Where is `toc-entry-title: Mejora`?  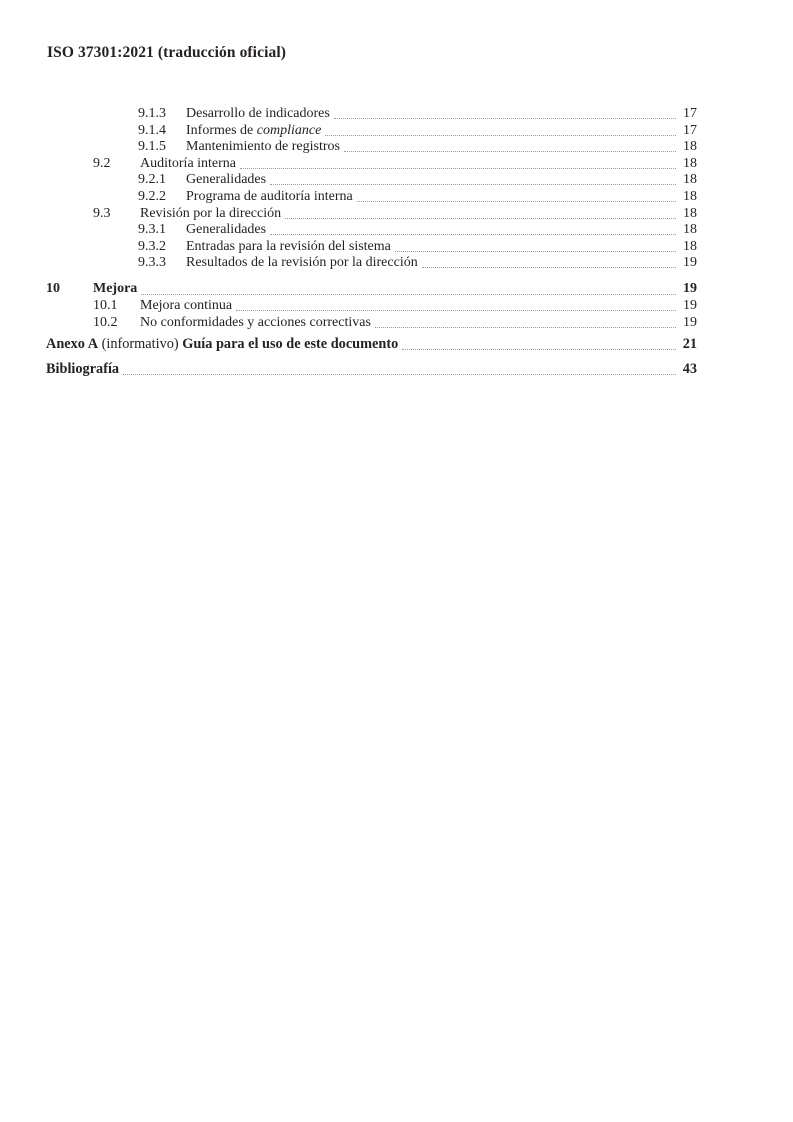
toc-entry-title: Mejora is located at coordinates (115, 289).